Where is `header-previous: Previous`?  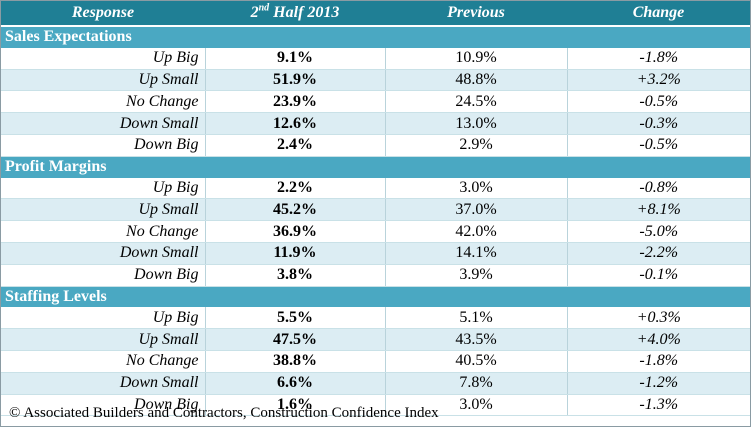 header-previous: Previous is located at coordinates (476, 14).